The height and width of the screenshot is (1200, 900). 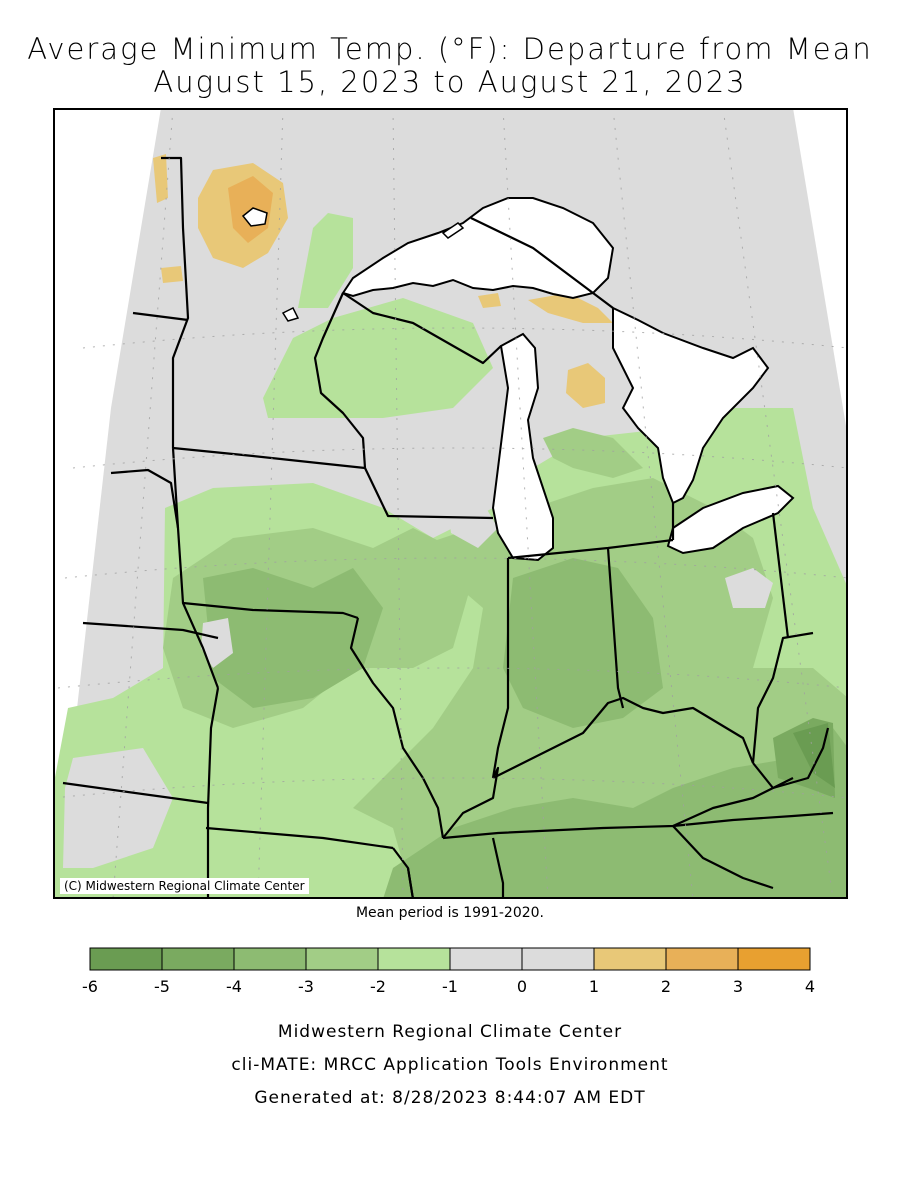 What do you see at coordinates (471, 802) in the screenshot?
I see `border-il-ky` at bounding box center [471, 802].